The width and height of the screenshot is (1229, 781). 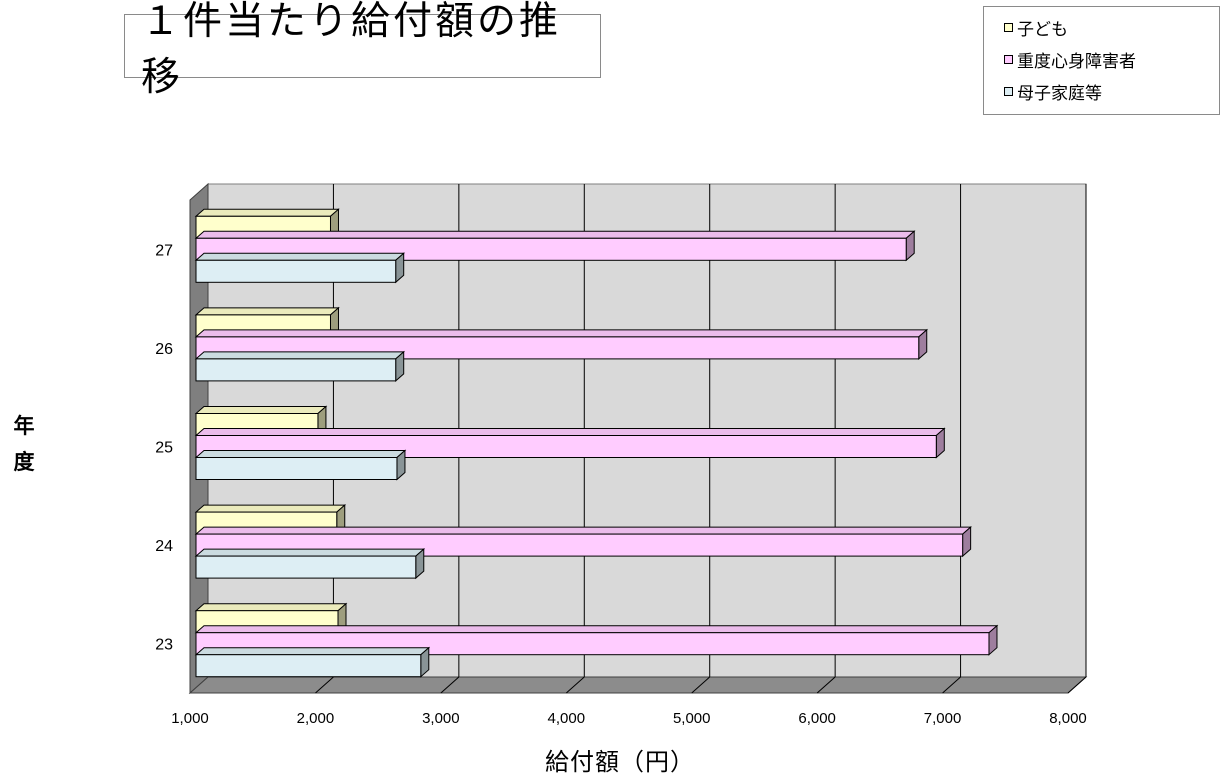 What do you see at coordinates (1008, 27) in the screenshot?
I see `legend-swatch-kodomo` at bounding box center [1008, 27].